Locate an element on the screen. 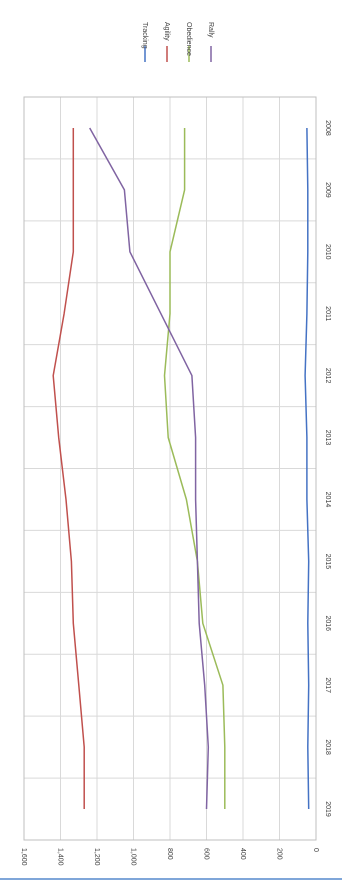 The width and height of the screenshot is (342, 885). category-tick-label: 2017 is located at coordinates (327, 685).